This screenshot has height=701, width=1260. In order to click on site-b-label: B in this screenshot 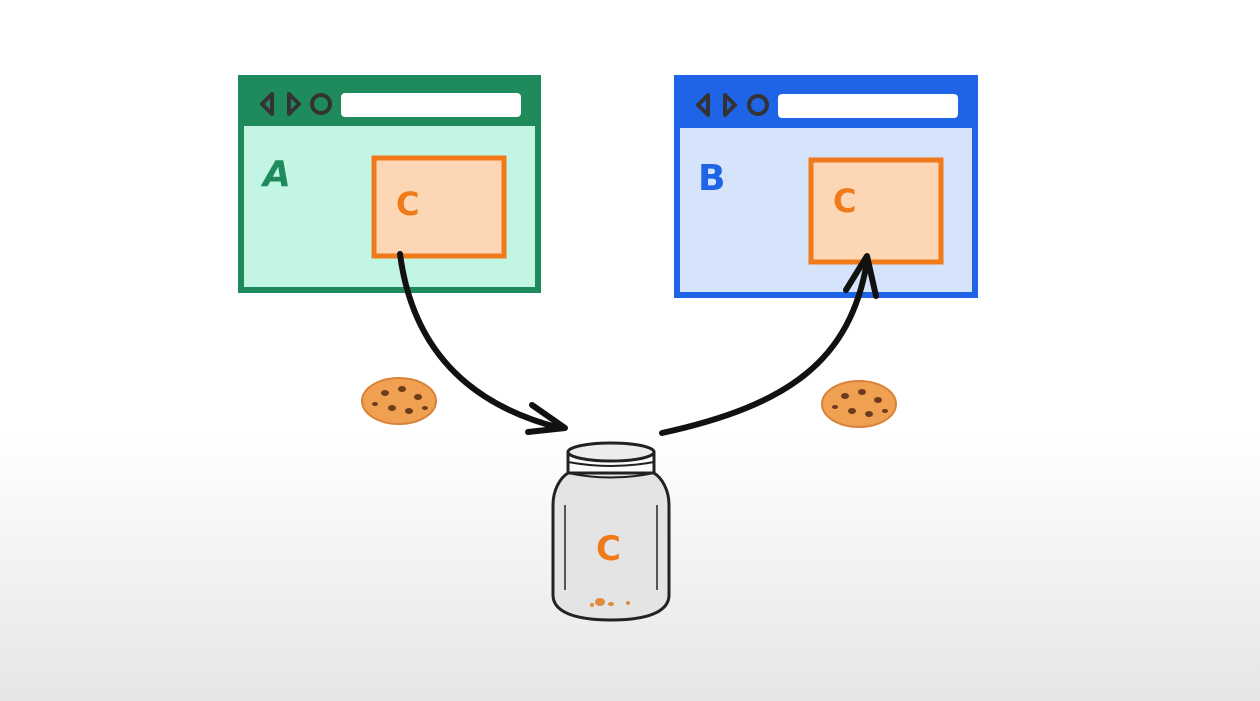, I will do `click(711, 178)`.